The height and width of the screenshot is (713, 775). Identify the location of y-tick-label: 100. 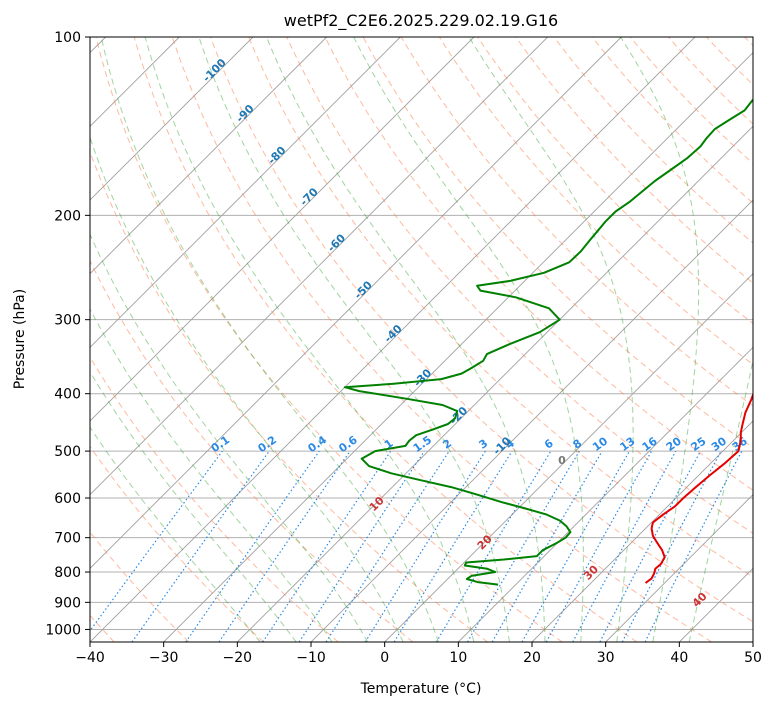
(67, 38).